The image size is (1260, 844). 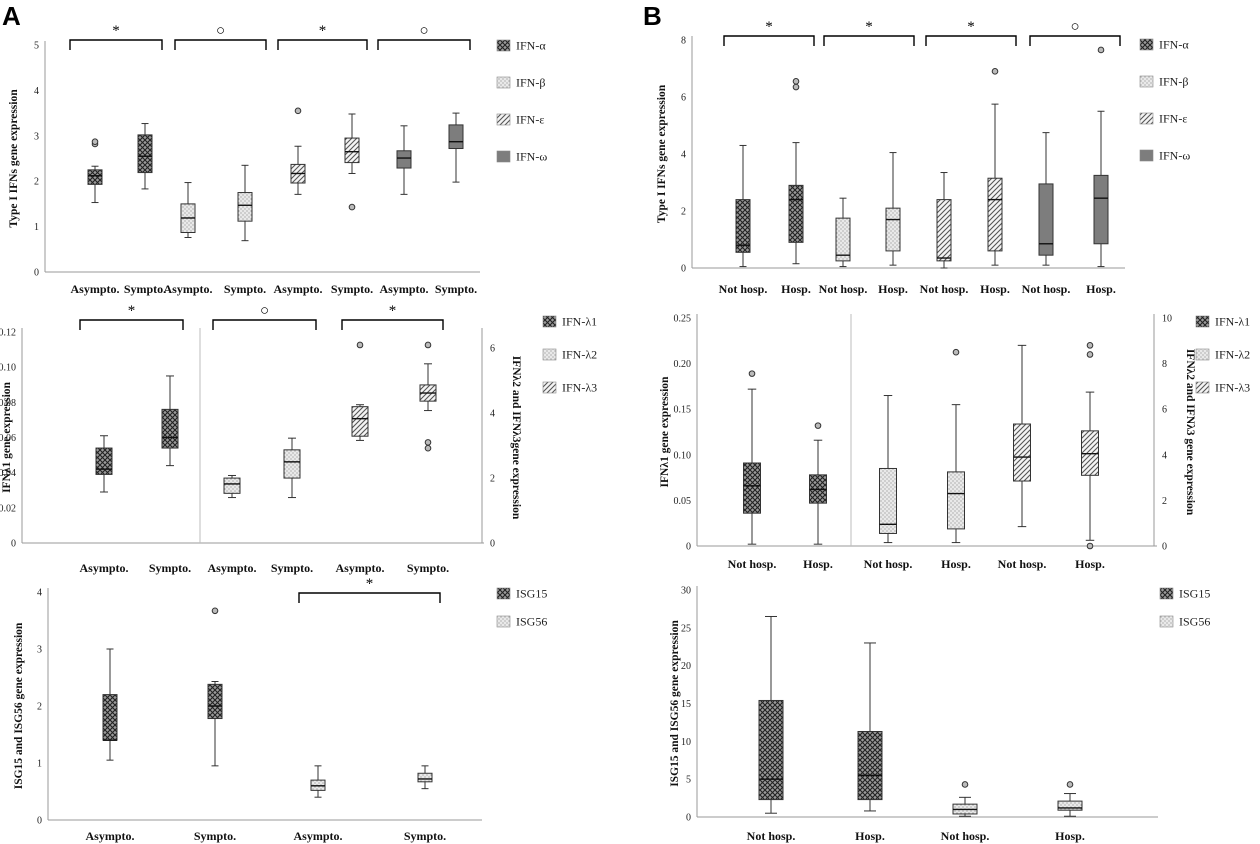 I want to click on y-tick-label: 3, so click(x=39, y=650).